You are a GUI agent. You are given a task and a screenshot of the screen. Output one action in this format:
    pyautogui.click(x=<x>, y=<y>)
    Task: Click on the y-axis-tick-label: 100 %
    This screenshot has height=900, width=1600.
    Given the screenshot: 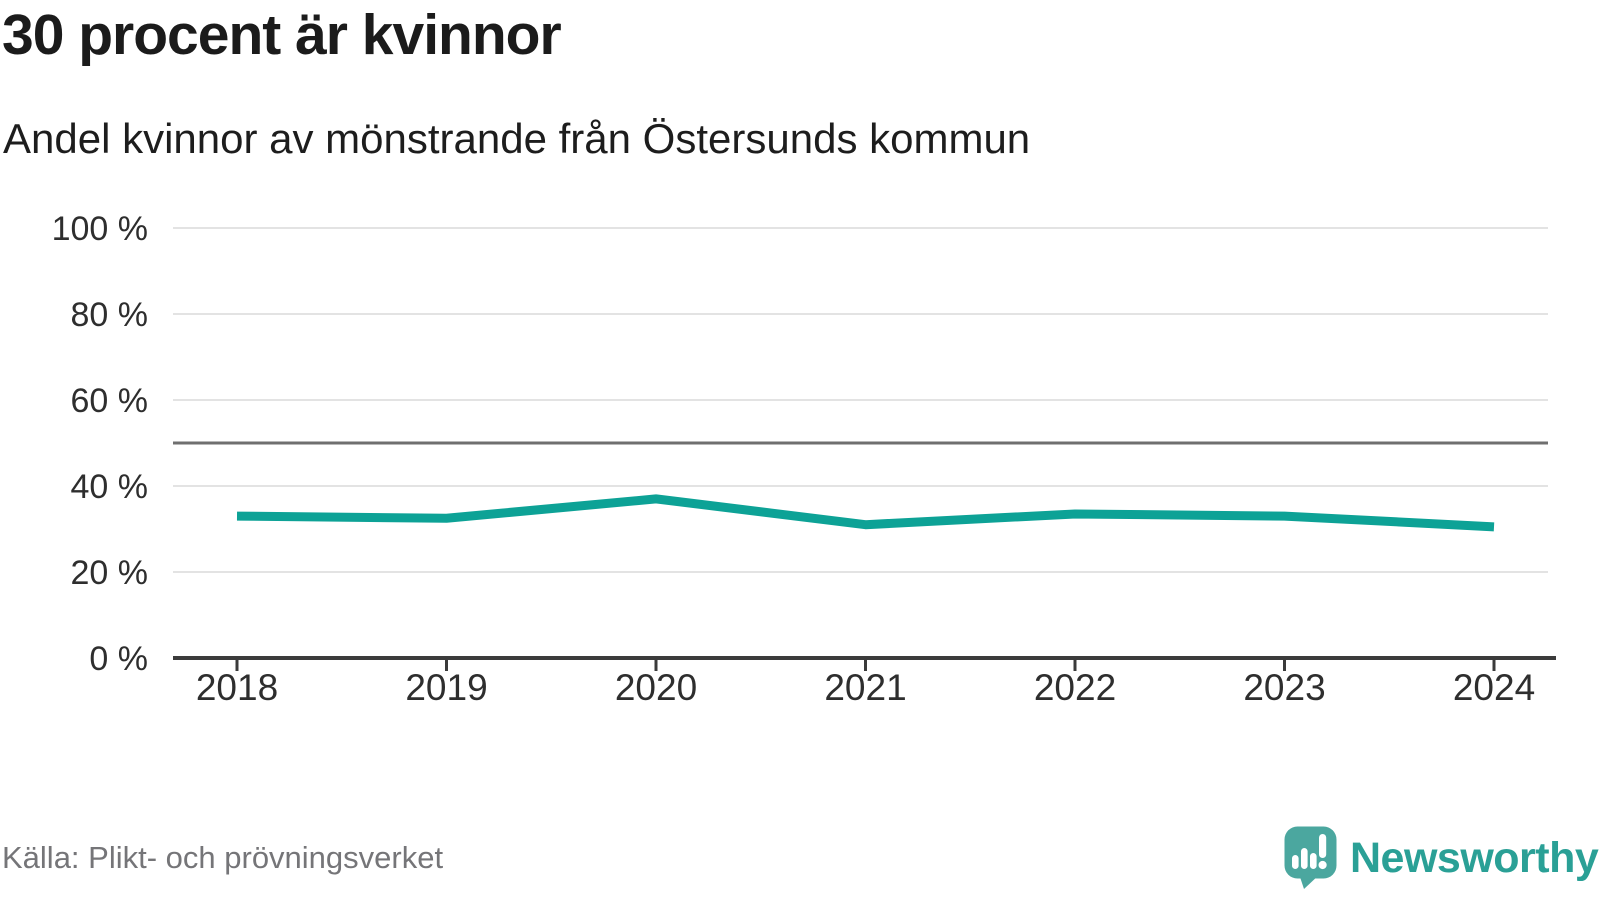 What is the action you would take?
    pyautogui.click(x=100, y=229)
    